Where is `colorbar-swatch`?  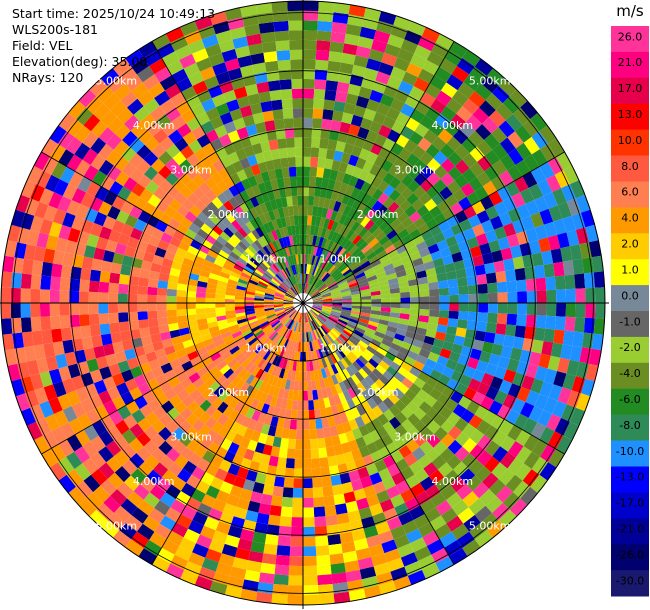
colorbar-swatch is located at coordinates (630, 505).